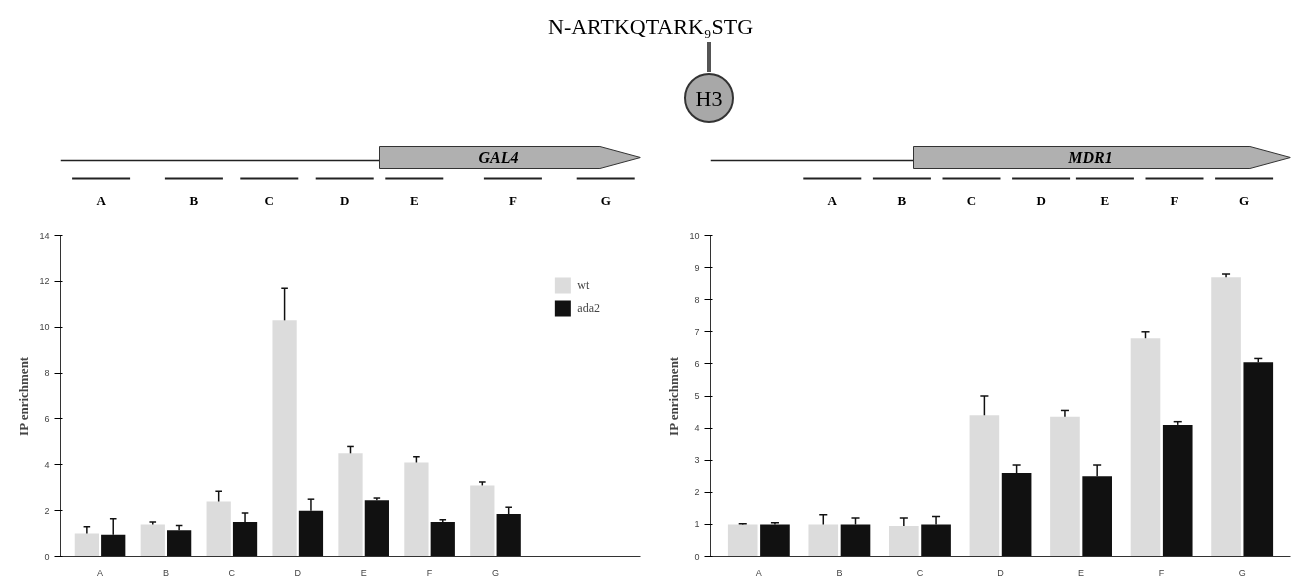  What do you see at coordinates (44, 235) in the screenshot?
I see `y-tick-label: 14` at bounding box center [44, 235].